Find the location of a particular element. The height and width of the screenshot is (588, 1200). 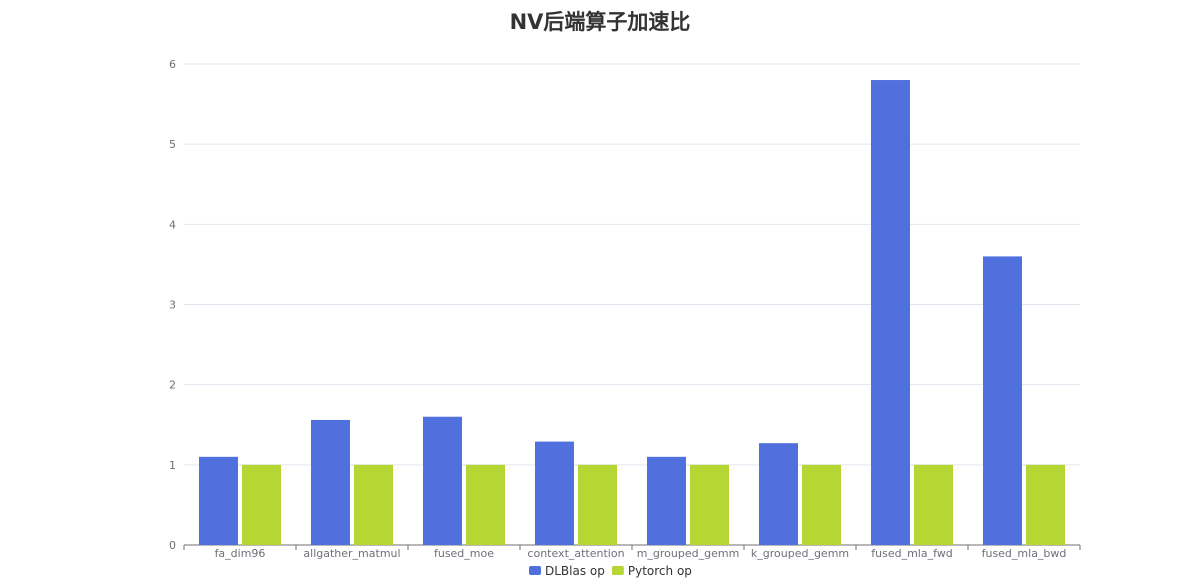

x-tick-label: fused_moe is located at coordinates (464, 553).